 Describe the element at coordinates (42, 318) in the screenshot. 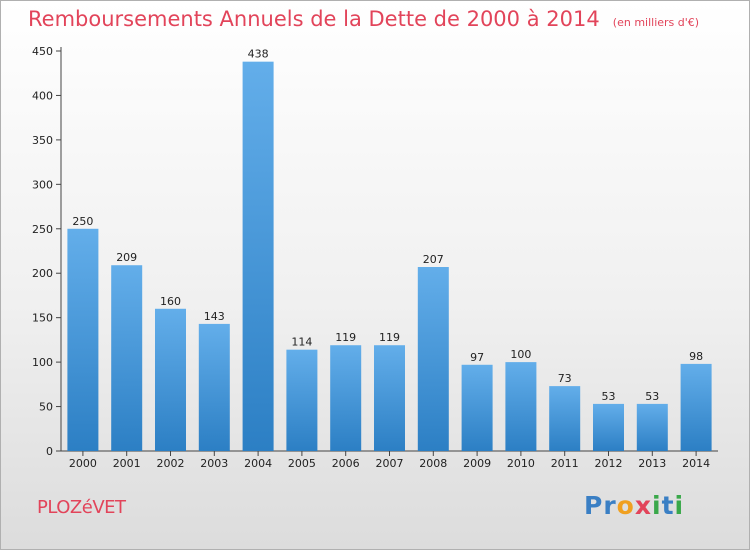

I see `y-tick-label: 150` at that location.